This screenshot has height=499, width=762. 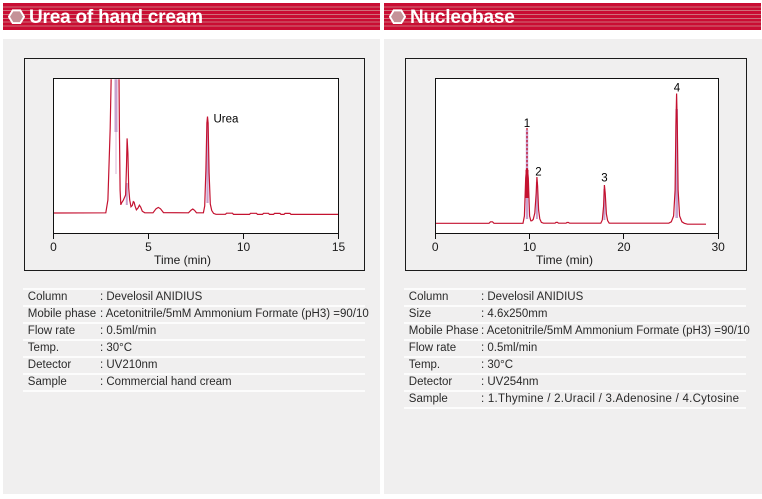 What do you see at coordinates (604, 178) in the screenshot?
I see `svg-text: 3` at bounding box center [604, 178].